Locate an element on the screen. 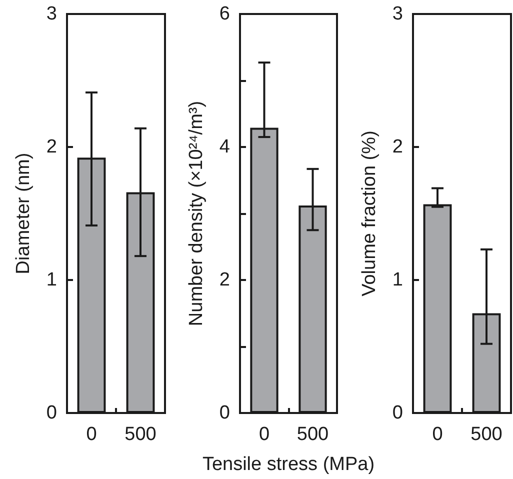 The height and width of the screenshot is (479, 513). y-axis-title: Number density (×10²⁴/m³) is located at coordinates (196, 213).